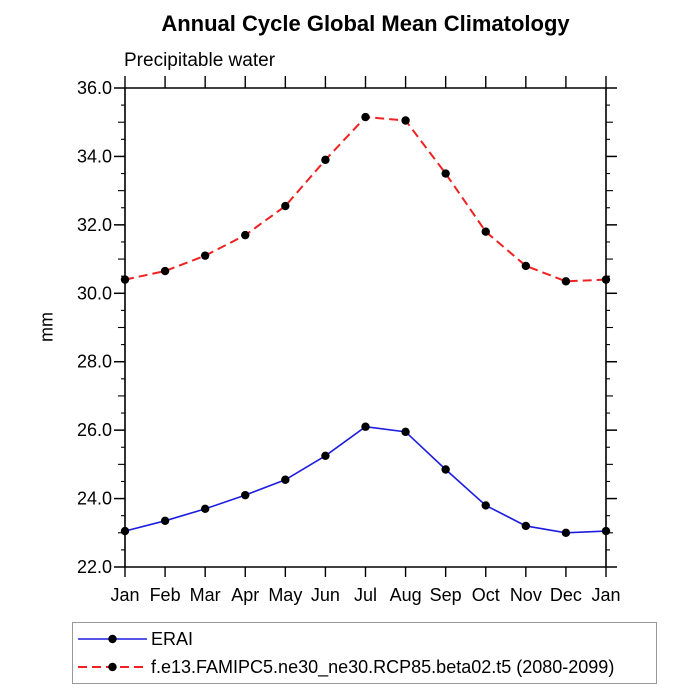 The height and width of the screenshot is (700, 700). I want to click on x-tick-label: Oct, so click(486, 595).